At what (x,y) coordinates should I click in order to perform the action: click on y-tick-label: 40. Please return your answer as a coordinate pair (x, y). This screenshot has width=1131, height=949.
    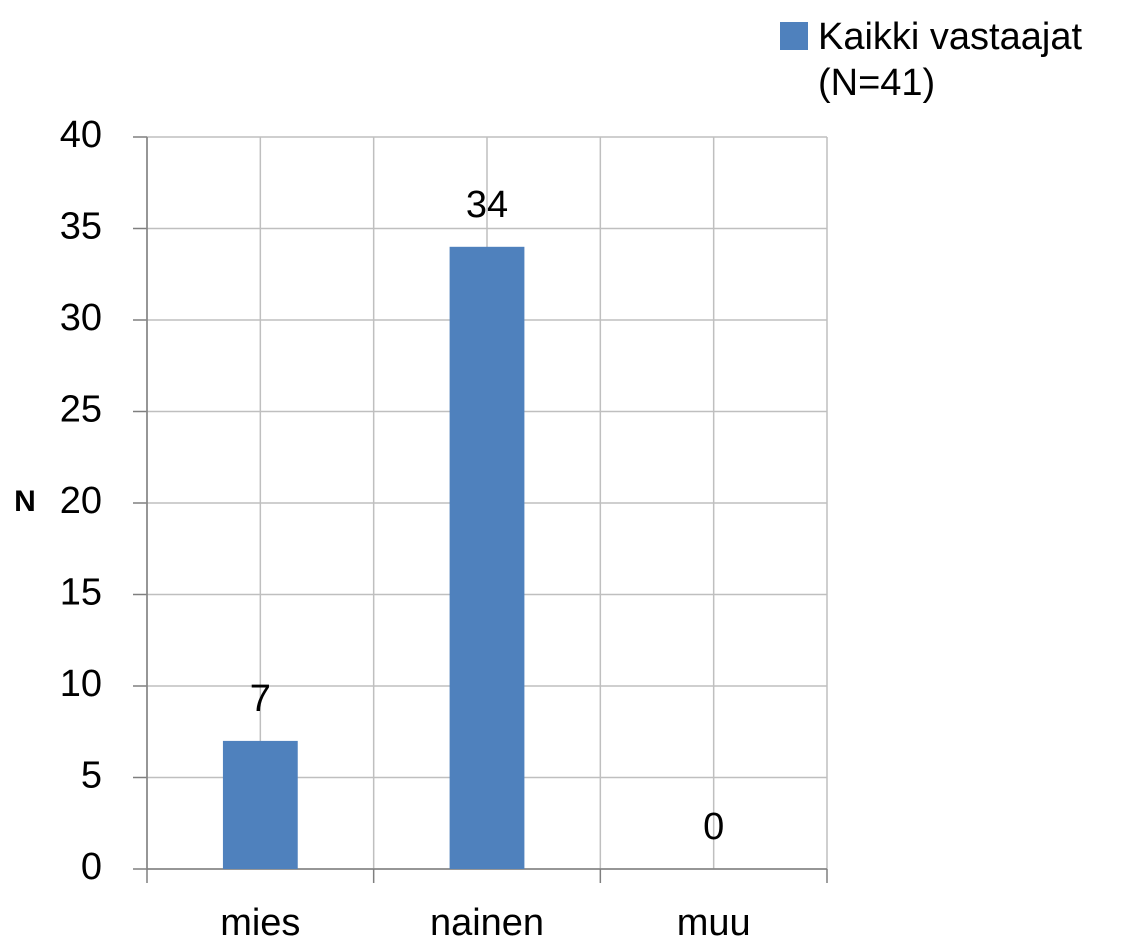
    Looking at the image, I should click on (81, 135).